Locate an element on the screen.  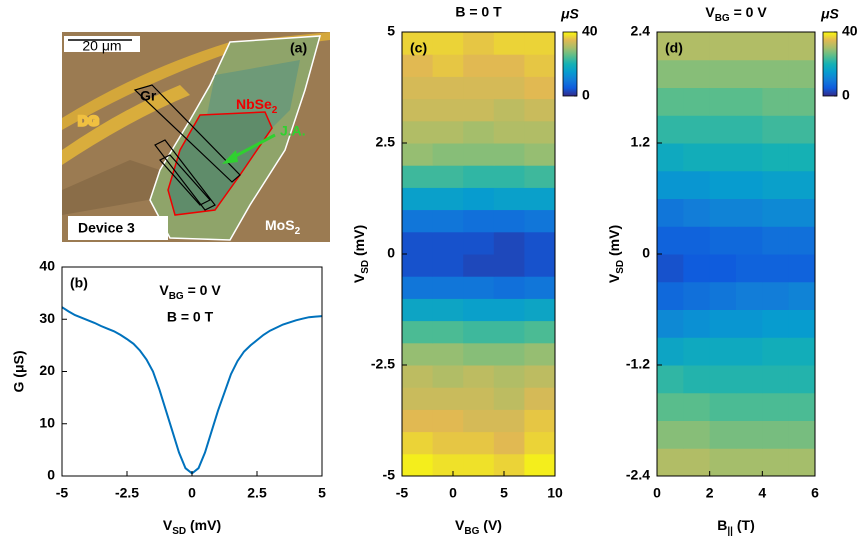
label-text: (T) is located at coordinates (744, 525).